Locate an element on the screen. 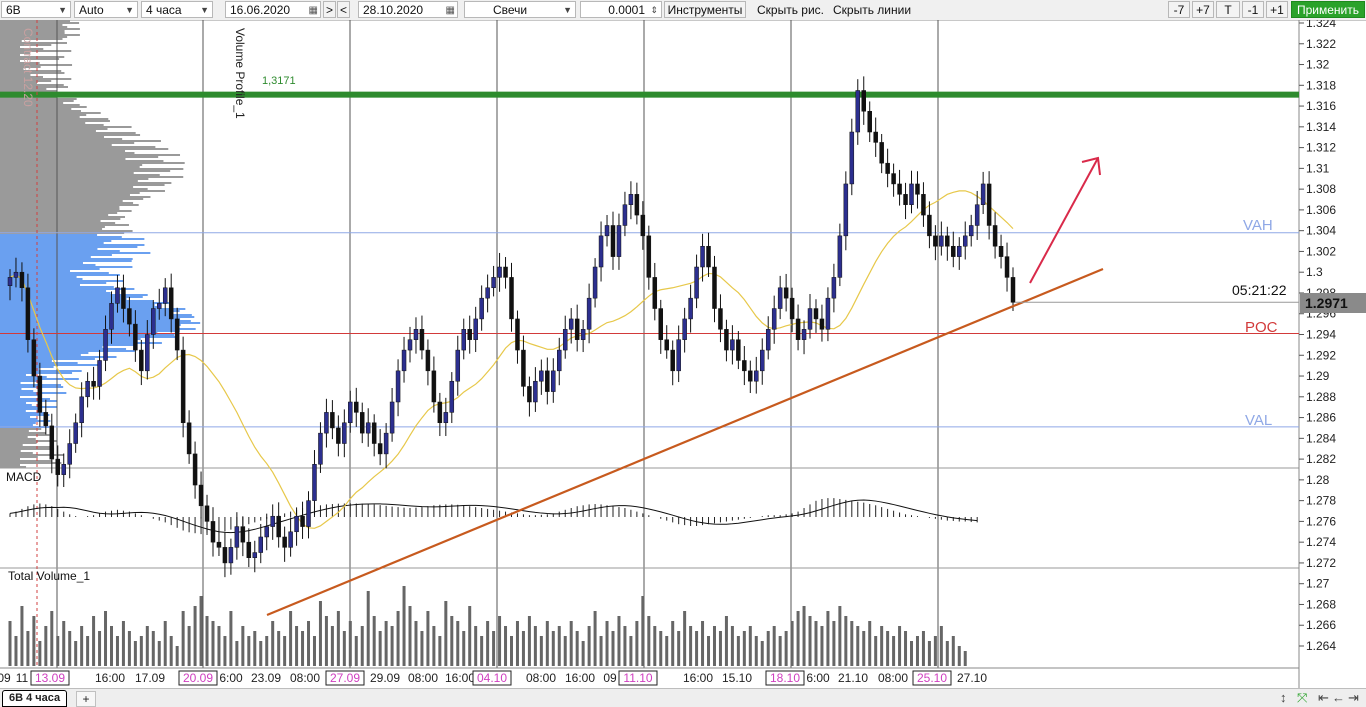  step-forward-7-button: +7 is located at coordinates (1203, 9).